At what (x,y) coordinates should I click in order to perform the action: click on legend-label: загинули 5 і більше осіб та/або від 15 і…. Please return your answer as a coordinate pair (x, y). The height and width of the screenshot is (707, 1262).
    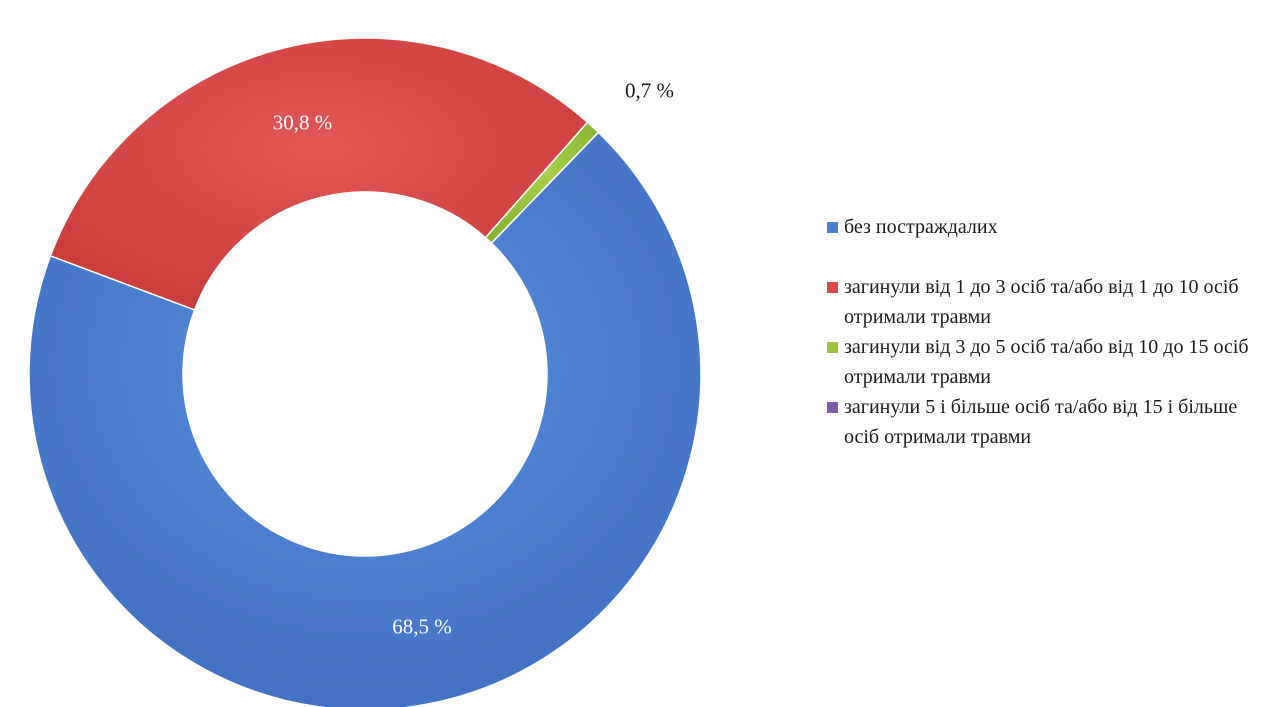
    Looking at the image, I should click on (1041, 422).